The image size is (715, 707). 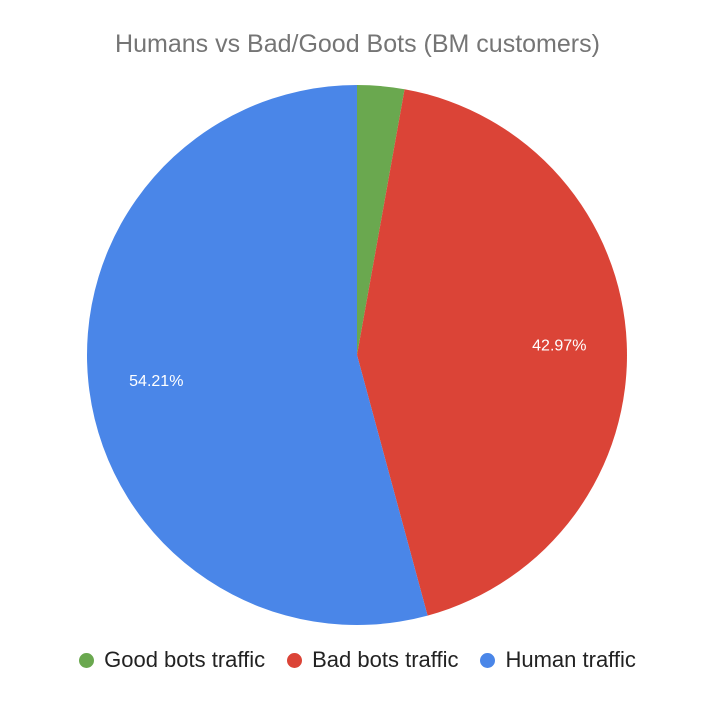 I want to click on legend-item-bad-bots-traffic: Bad bots traffic, so click(x=372, y=660).